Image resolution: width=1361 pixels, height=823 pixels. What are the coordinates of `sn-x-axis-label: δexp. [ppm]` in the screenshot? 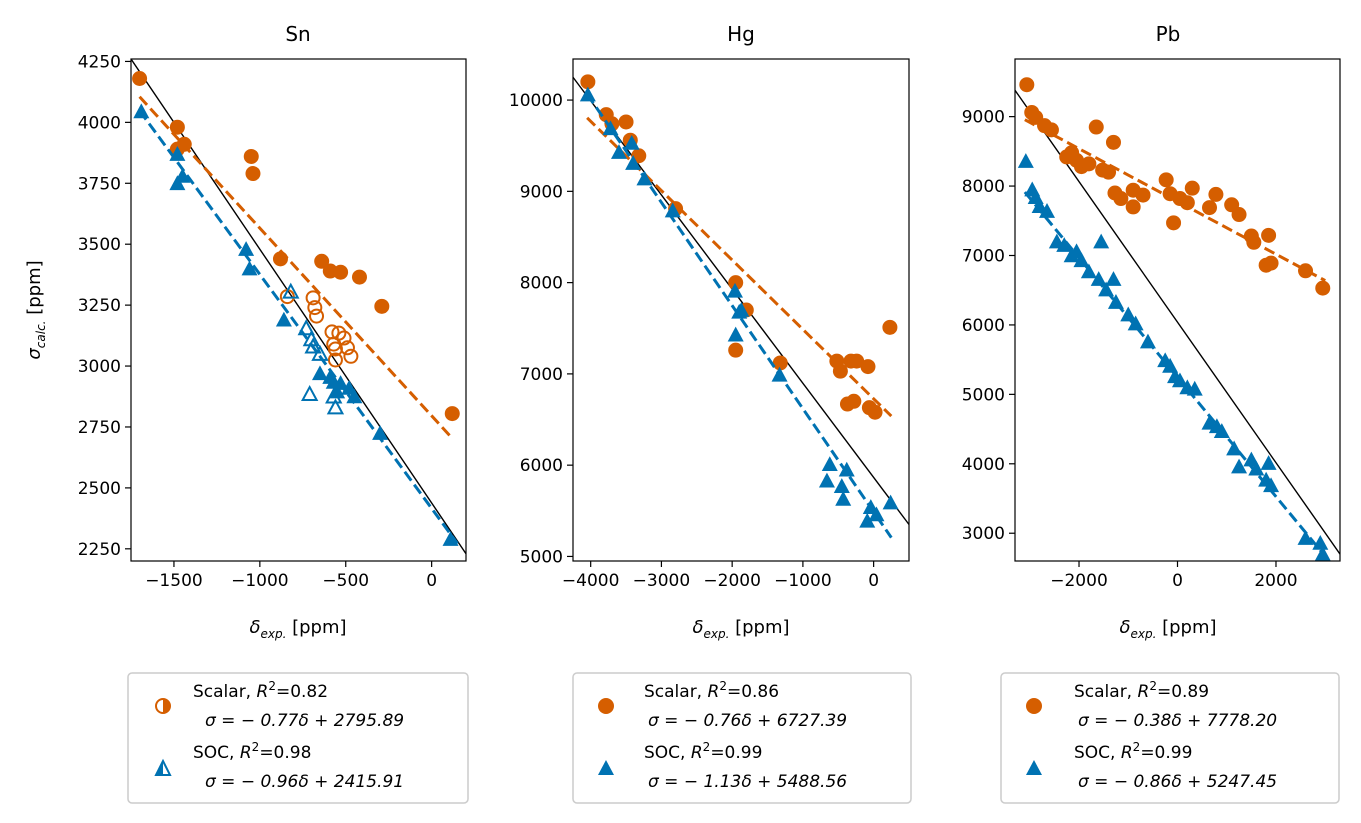 It's located at (297, 629).